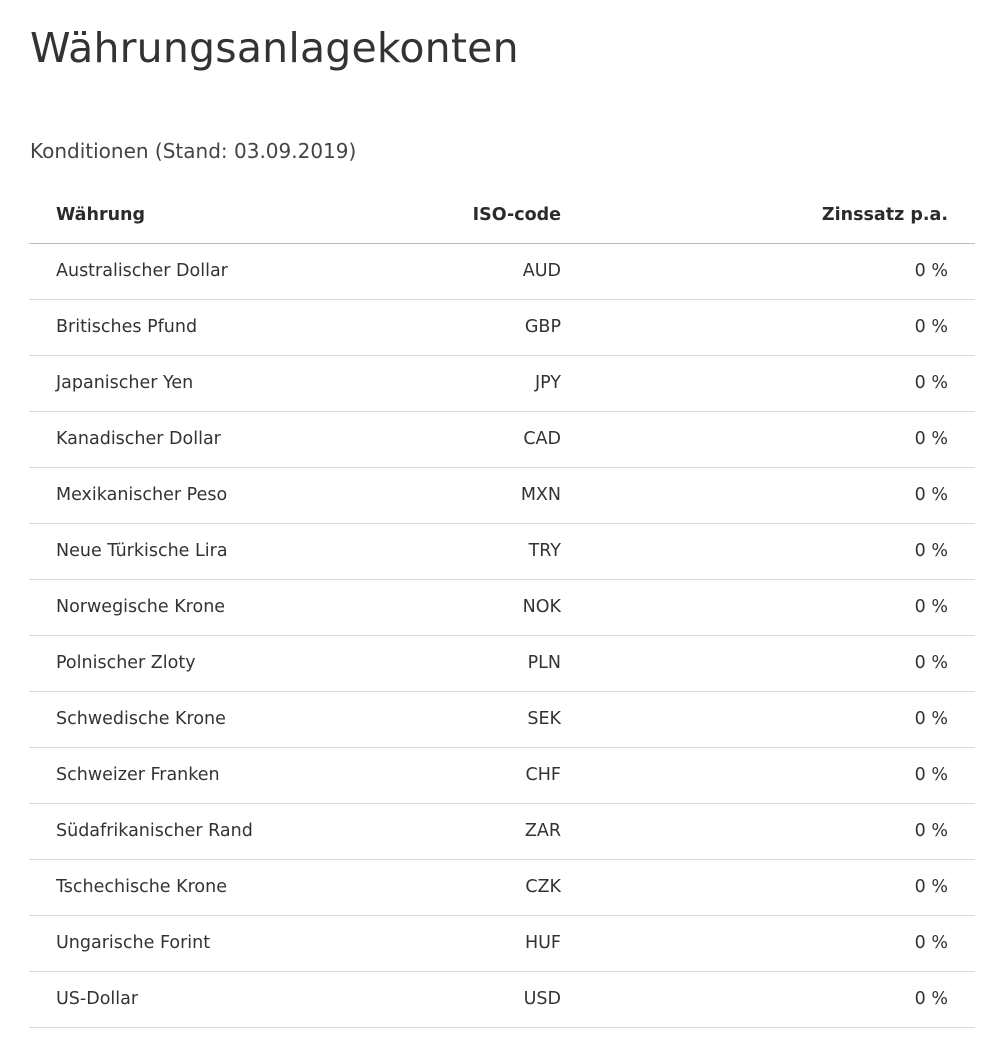 This screenshot has height=1053, width=989. I want to click on iso-code: USD, so click(542, 999).